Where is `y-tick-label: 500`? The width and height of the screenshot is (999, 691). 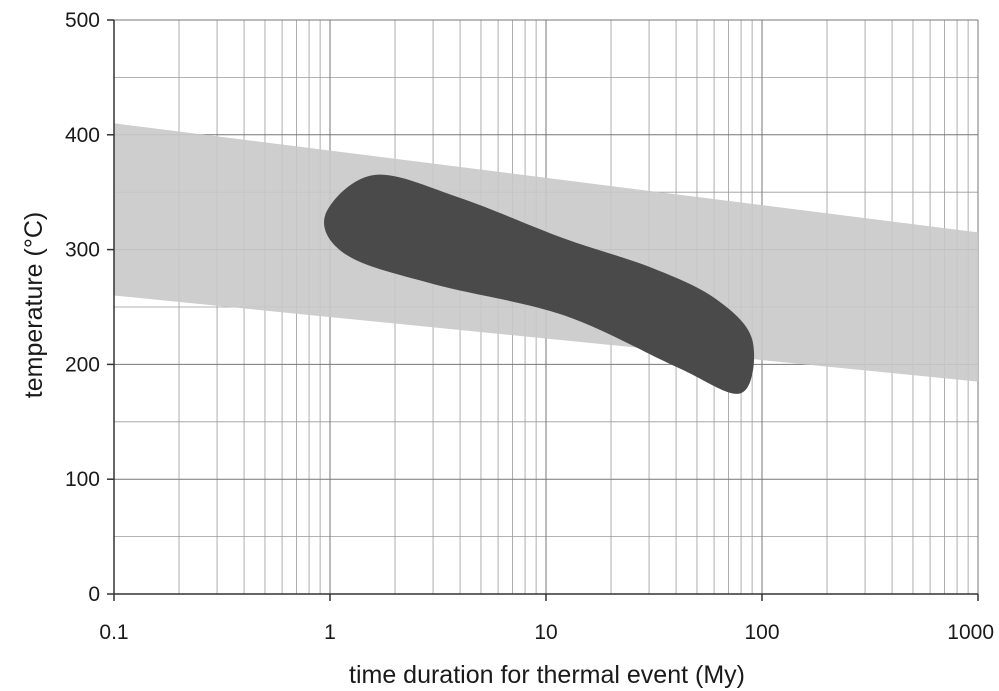
y-tick-label: 500 is located at coordinates (82, 20).